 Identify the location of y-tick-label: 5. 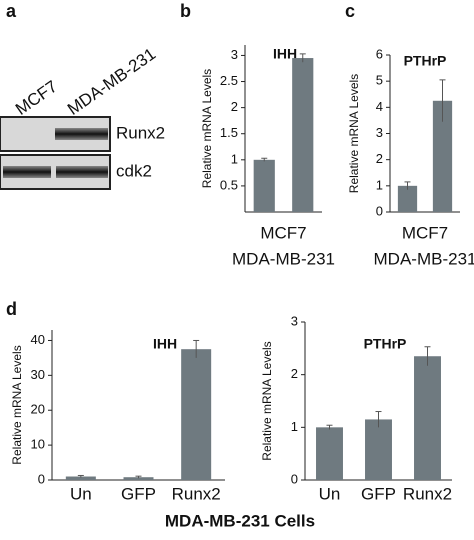
(379, 80).